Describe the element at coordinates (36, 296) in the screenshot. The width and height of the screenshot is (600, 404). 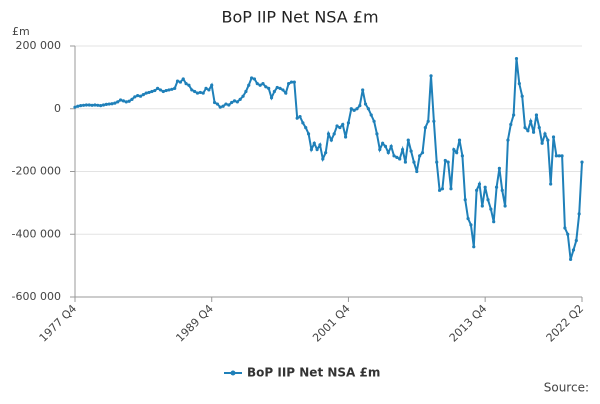
I see `y-tick-label: -600 000` at that location.